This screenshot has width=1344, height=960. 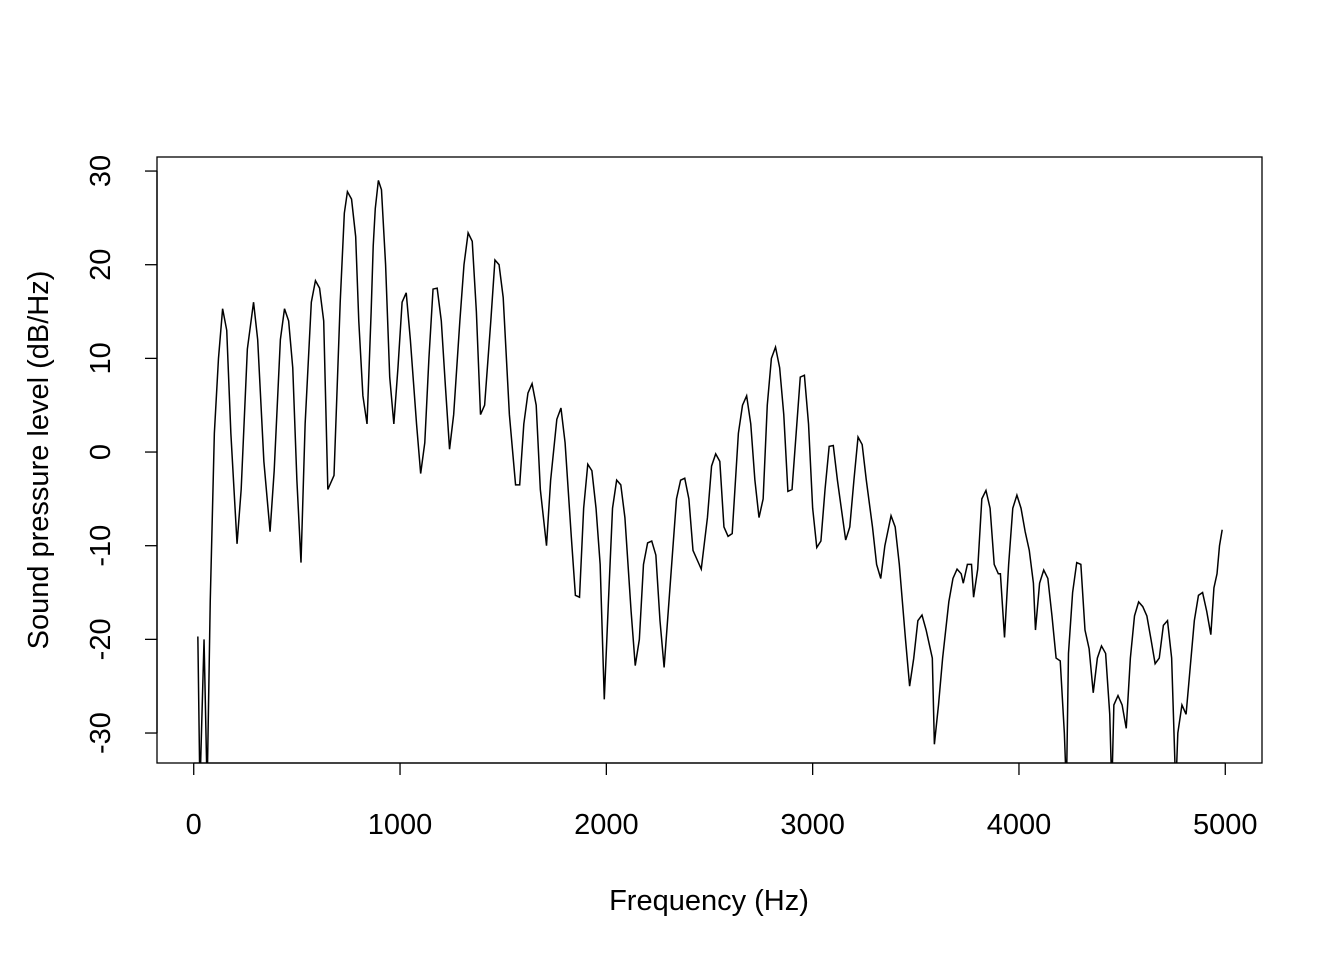 I want to click on y-axis-label: Sound pressure level (dB/Hz), so click(x=39, y=460).